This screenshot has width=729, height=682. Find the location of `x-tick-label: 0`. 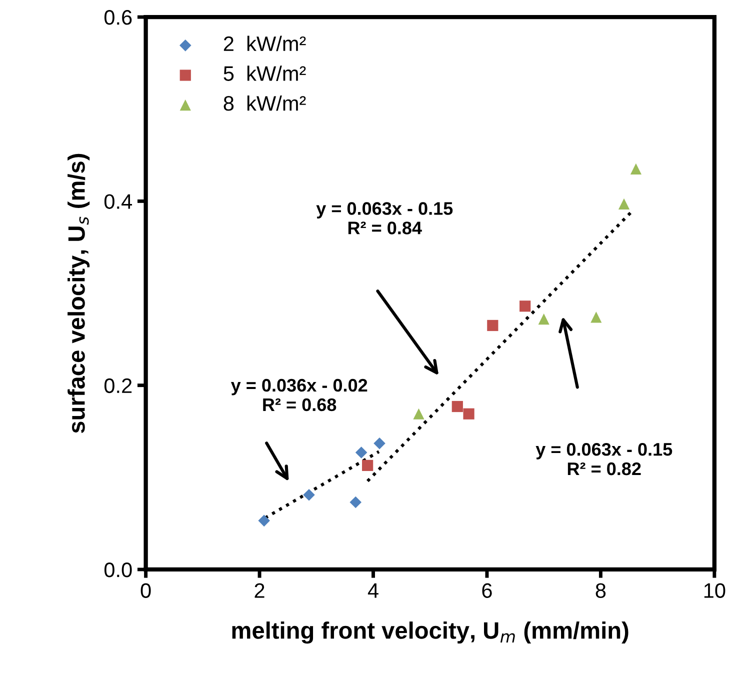

x-tick-label: 0 is located at coordinates (145, 590).